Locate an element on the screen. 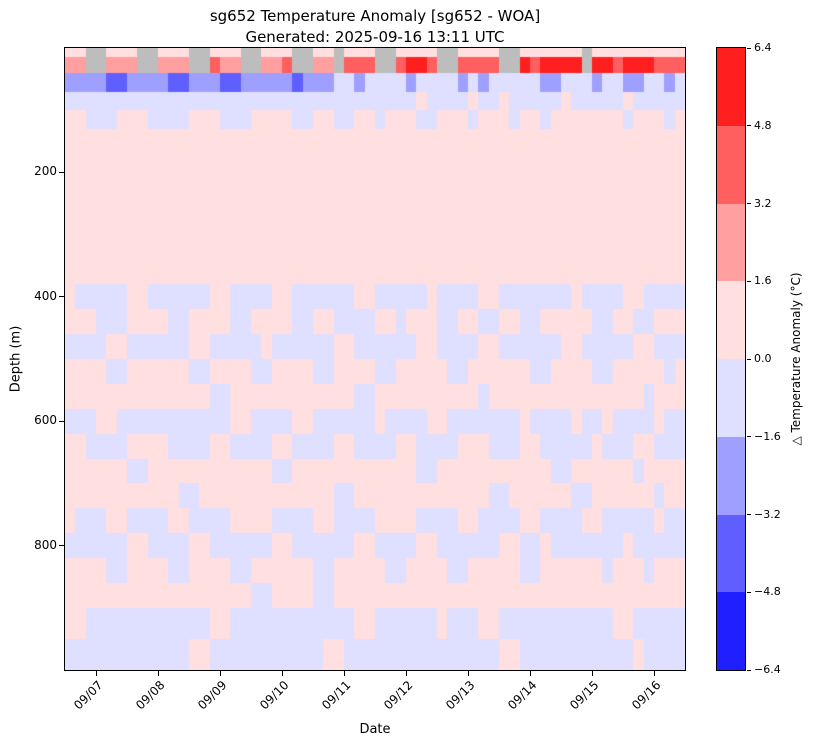 Image resolution: width=828 pixels, height=748 pixels. colorbar-tick-label: −6.4 is located at coordinates (767, 669).